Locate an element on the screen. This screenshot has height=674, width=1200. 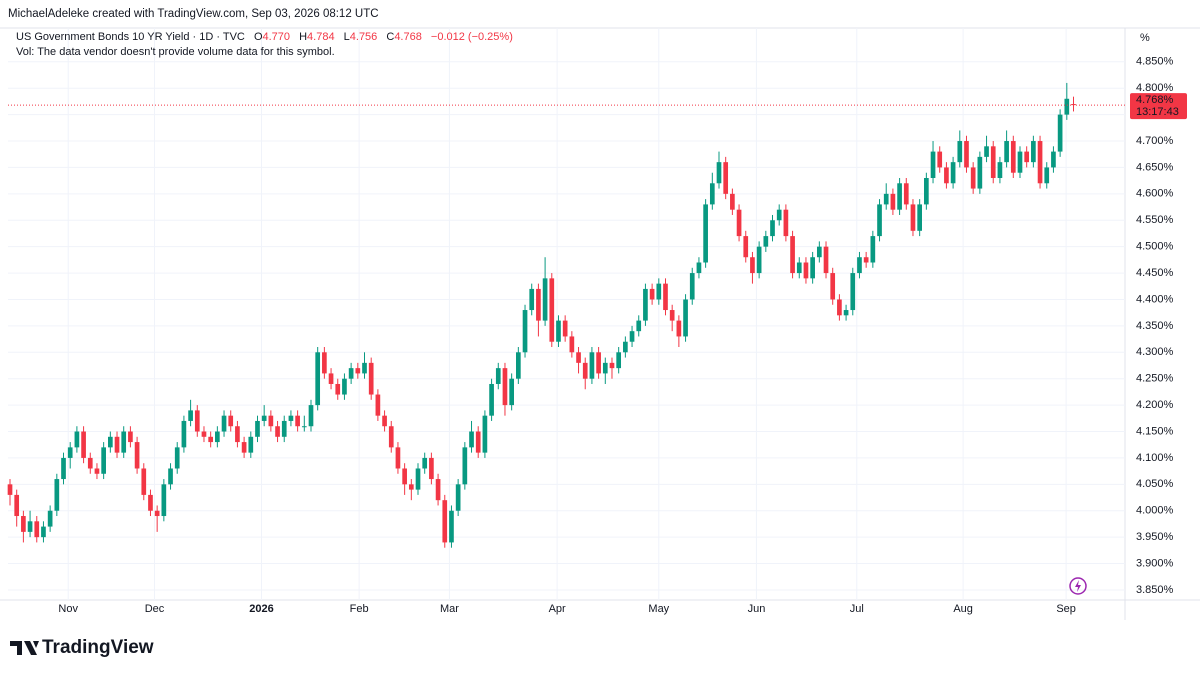
y-tick-label: 4.150% is located at coordinates (1155, 431).